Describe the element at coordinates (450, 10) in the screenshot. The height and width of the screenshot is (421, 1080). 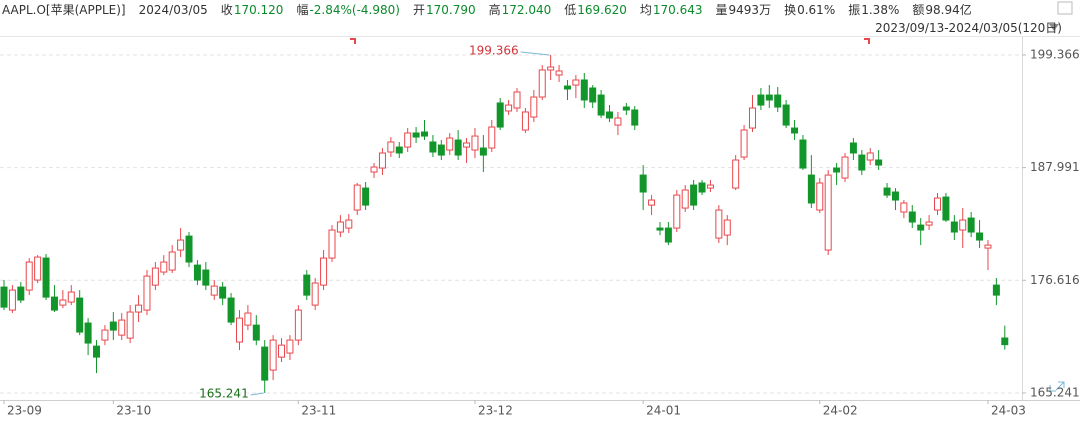
I see `quote-value: 170.790` at that location.